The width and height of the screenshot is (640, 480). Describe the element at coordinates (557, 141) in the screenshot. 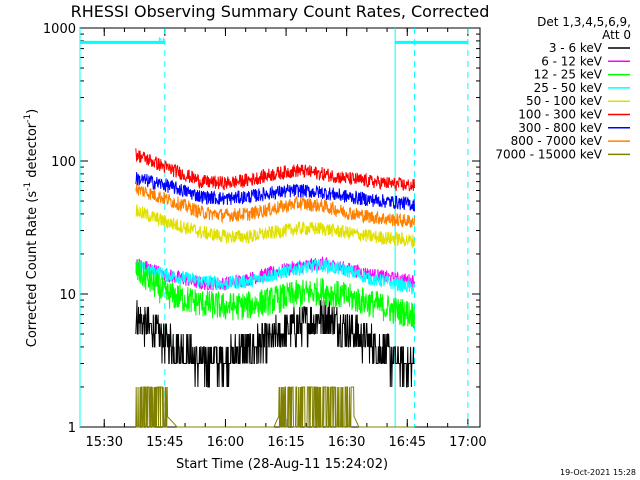

I see `legend-label: 800 - 7000 keV` at that location.